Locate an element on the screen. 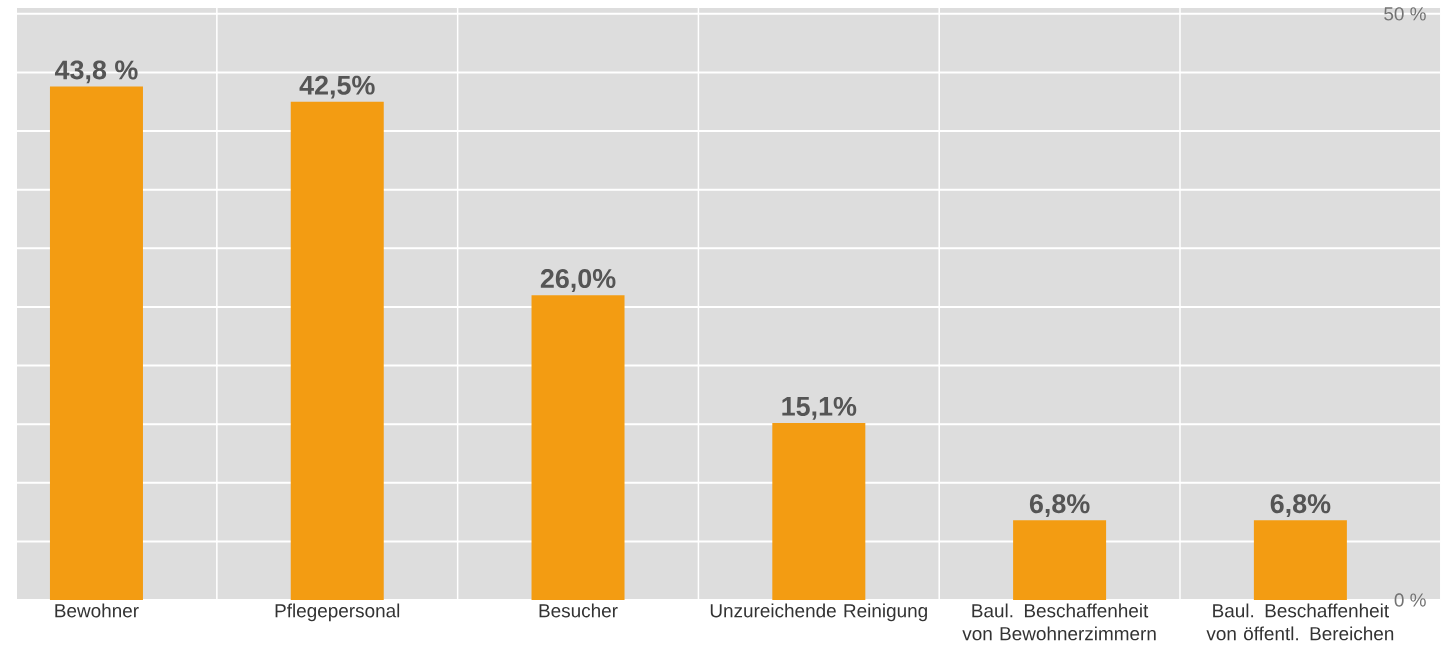 This screenshot has height=657, width=1443. y-tick-label: 0 % is located at coordinates (1410, 600).